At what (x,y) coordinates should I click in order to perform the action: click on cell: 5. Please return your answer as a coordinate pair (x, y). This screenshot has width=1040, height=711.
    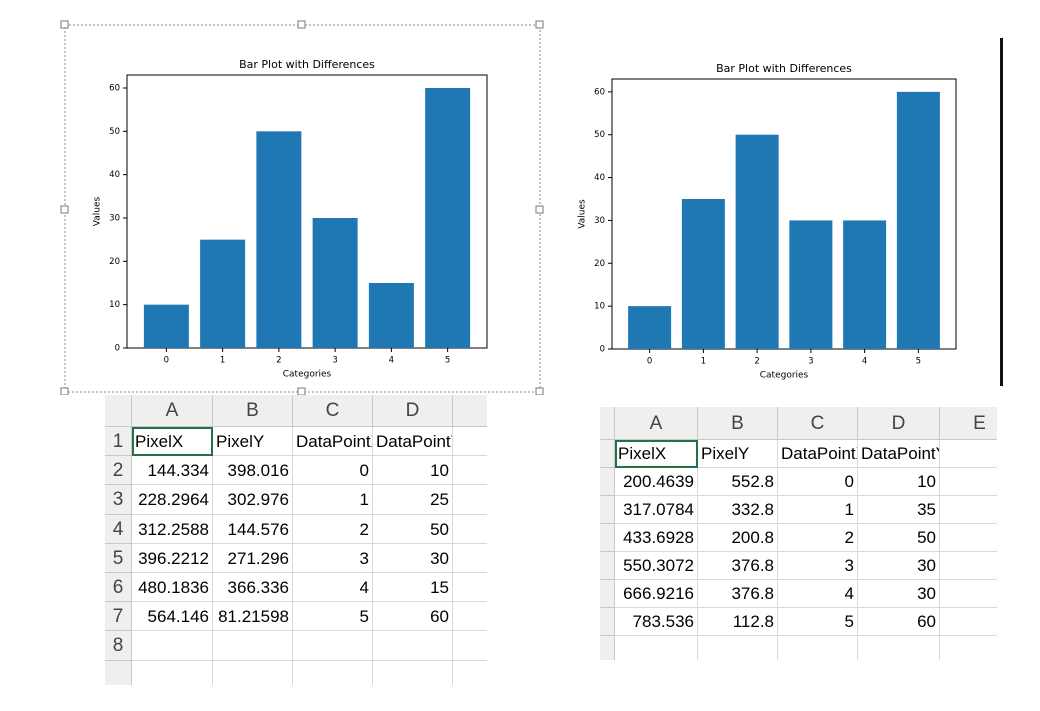
    Looking at the image, I should click on (333, 617).